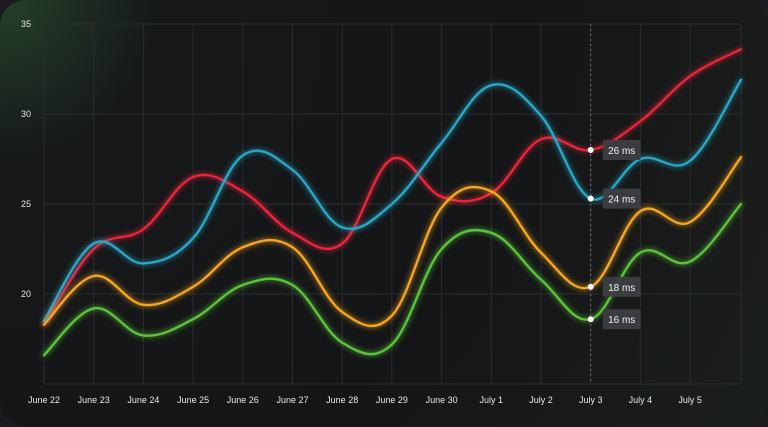 Image resolution: width=768 pixels, height=427 pixels. I want to click on tooltip-label-red: 26 ms, so click(621, 151).